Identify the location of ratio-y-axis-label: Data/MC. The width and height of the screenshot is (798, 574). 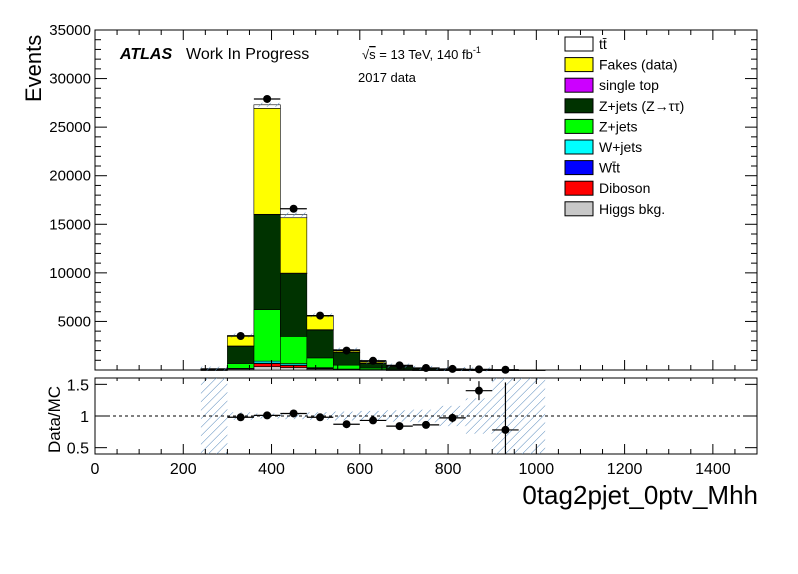
(54, 419).